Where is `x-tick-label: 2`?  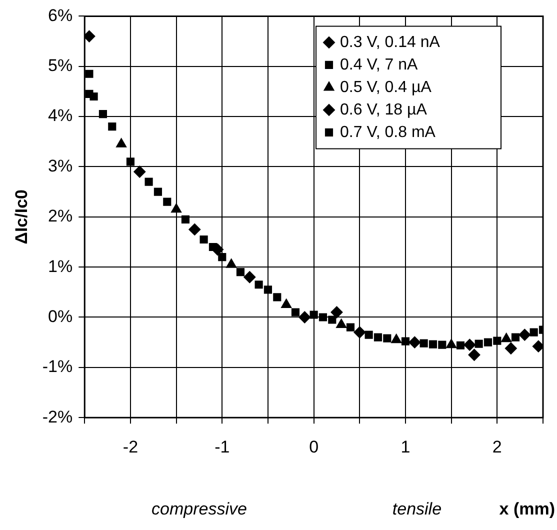
x-tick-label: 2 is located at coordinates (497, 446).